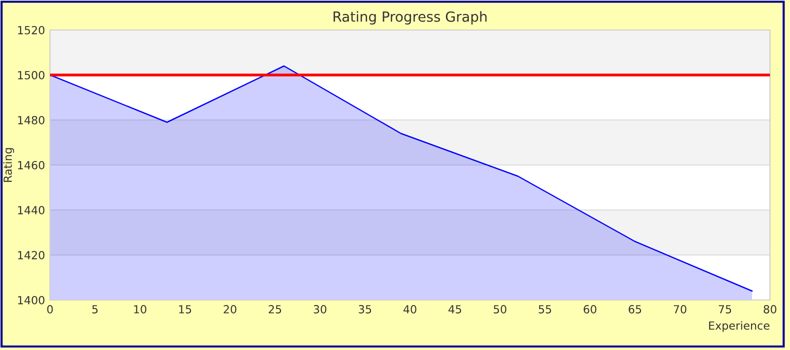  I want to click on y-tick-label: 1520, so click(31, 30).